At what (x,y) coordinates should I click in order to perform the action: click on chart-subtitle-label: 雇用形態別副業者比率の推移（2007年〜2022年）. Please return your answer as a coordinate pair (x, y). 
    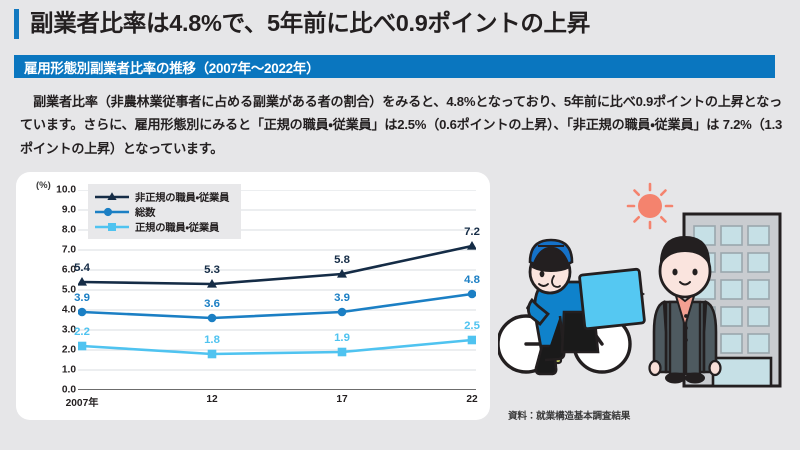
    Looking at the image, I should click on (172, 68).